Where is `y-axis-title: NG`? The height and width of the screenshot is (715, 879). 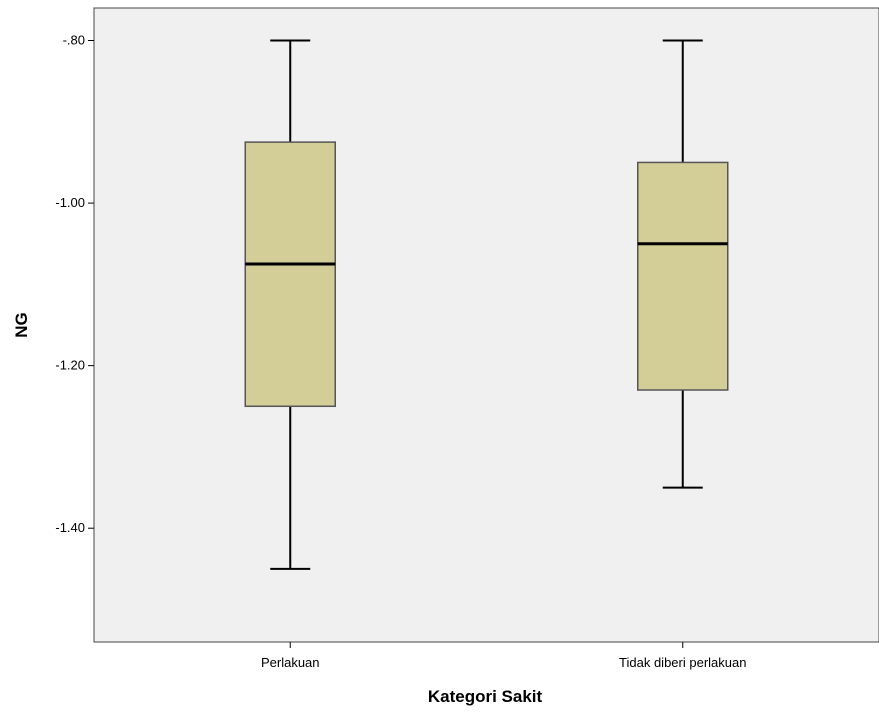 y-axis-title: NG is located at coordinates (21, 325).